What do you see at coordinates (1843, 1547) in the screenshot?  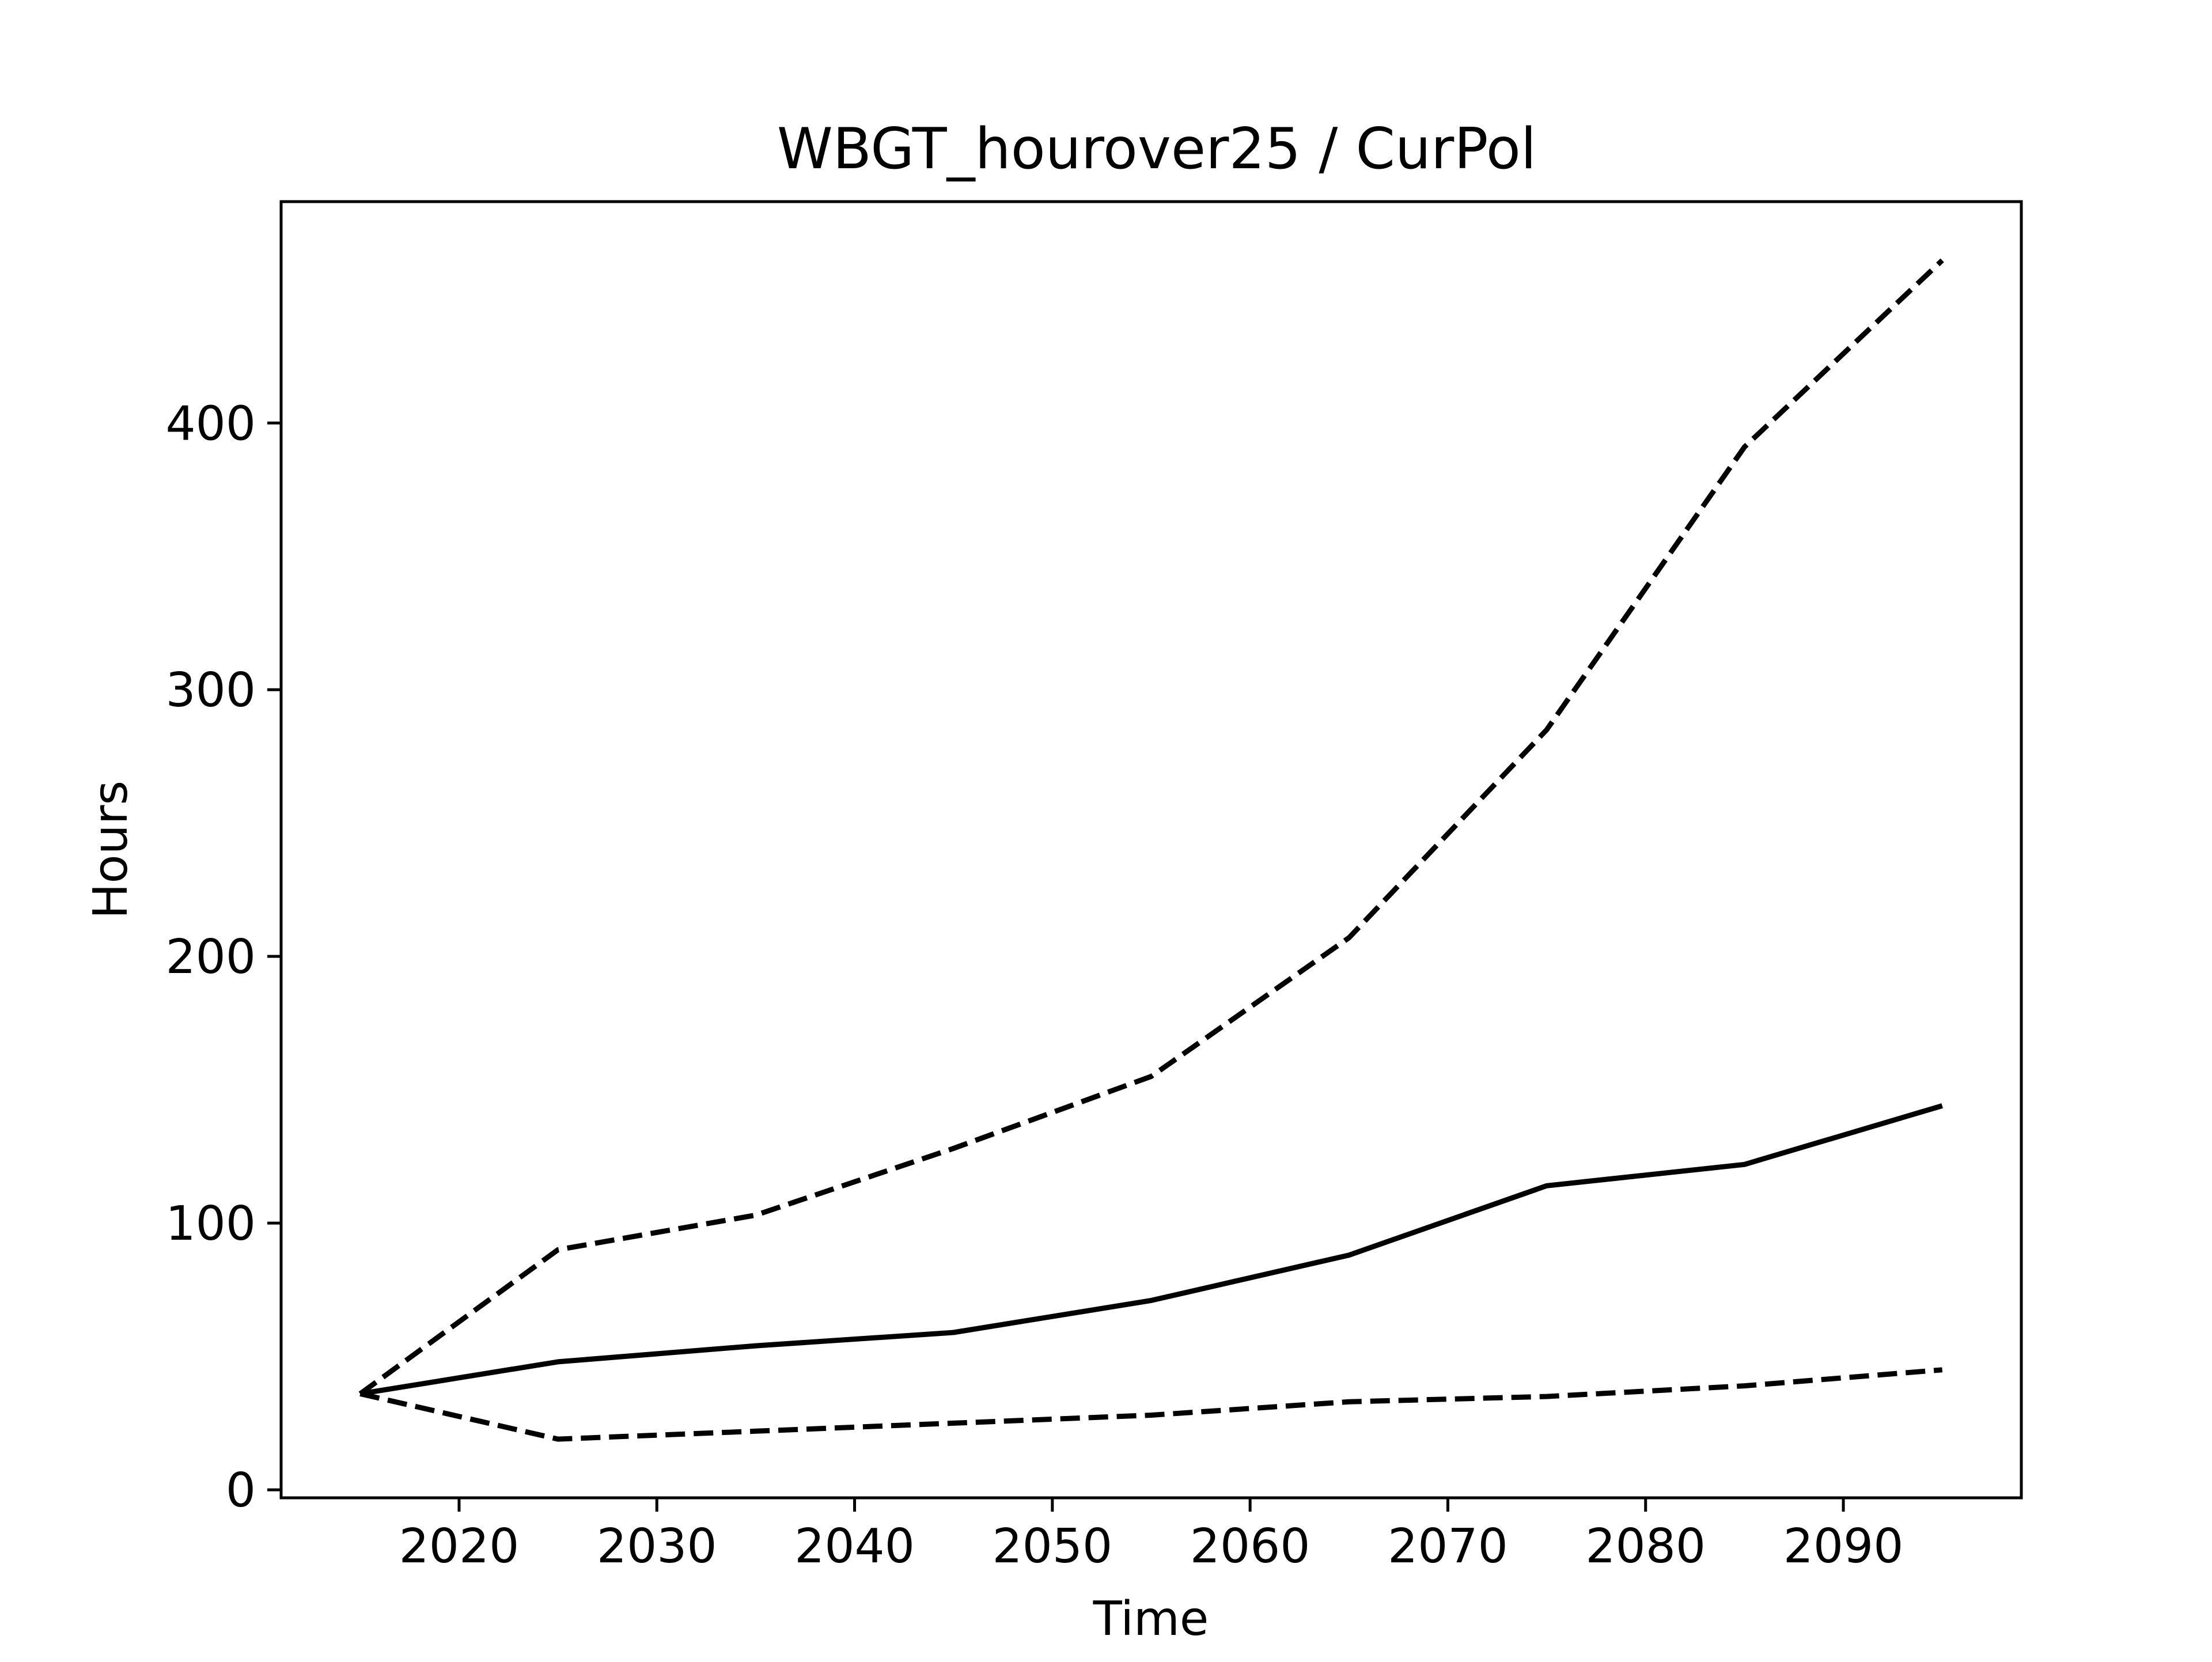 I see `x-tick-label: 2090` at bounding box center [1843, 1547].